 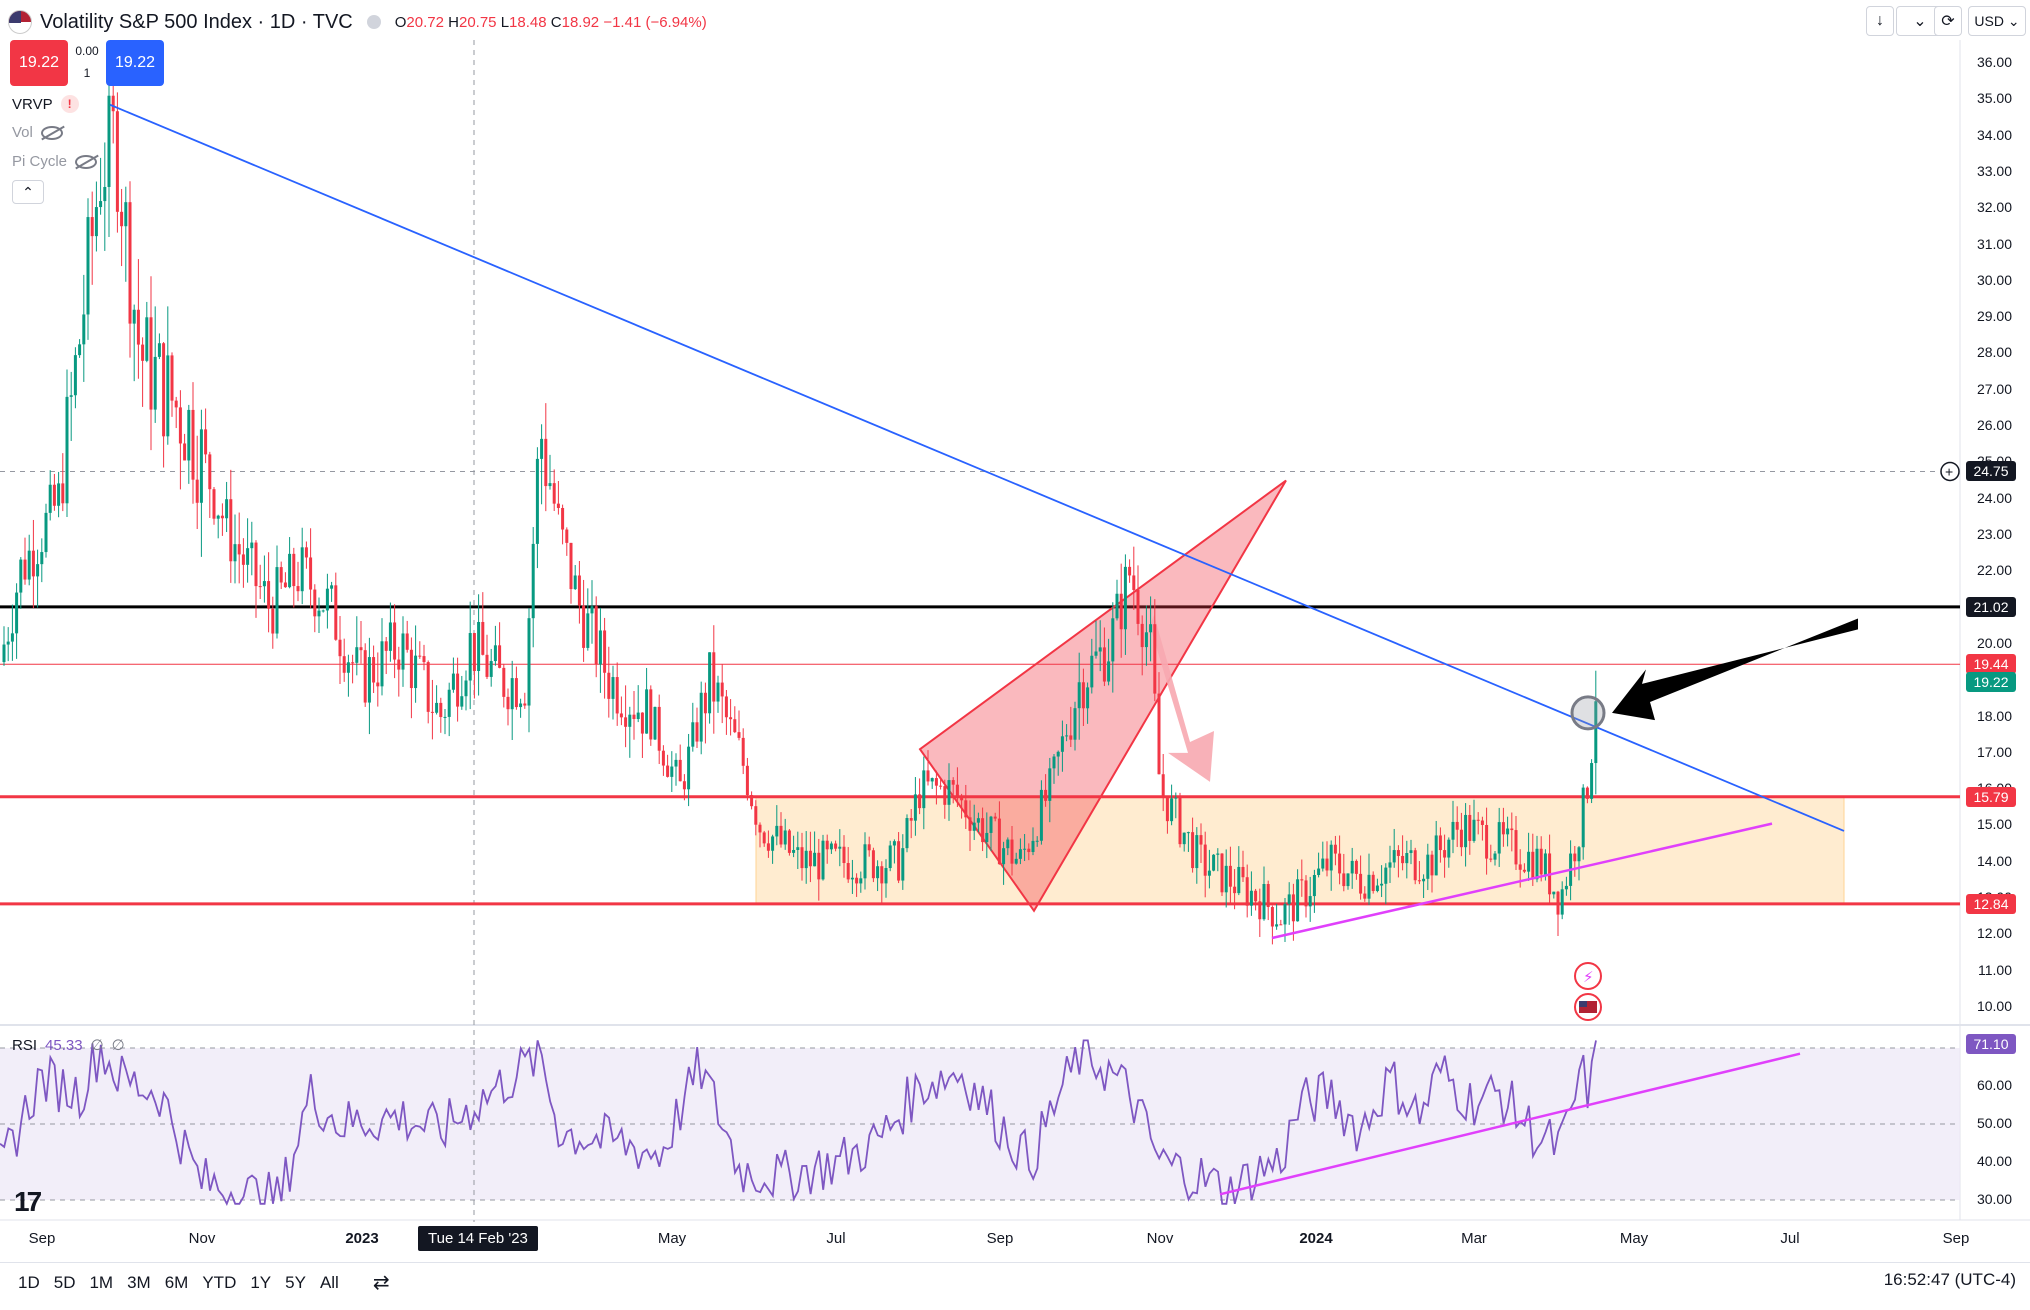 I want to click on range-button-5y: 5Y, so click(x=295, y=1282).